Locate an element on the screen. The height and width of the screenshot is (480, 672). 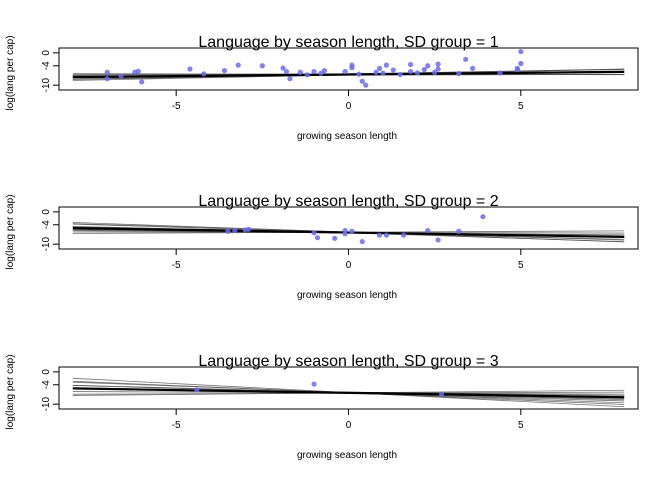
chart-title: Language by season length, SD group = 3 is located at coordinates (348, 361).